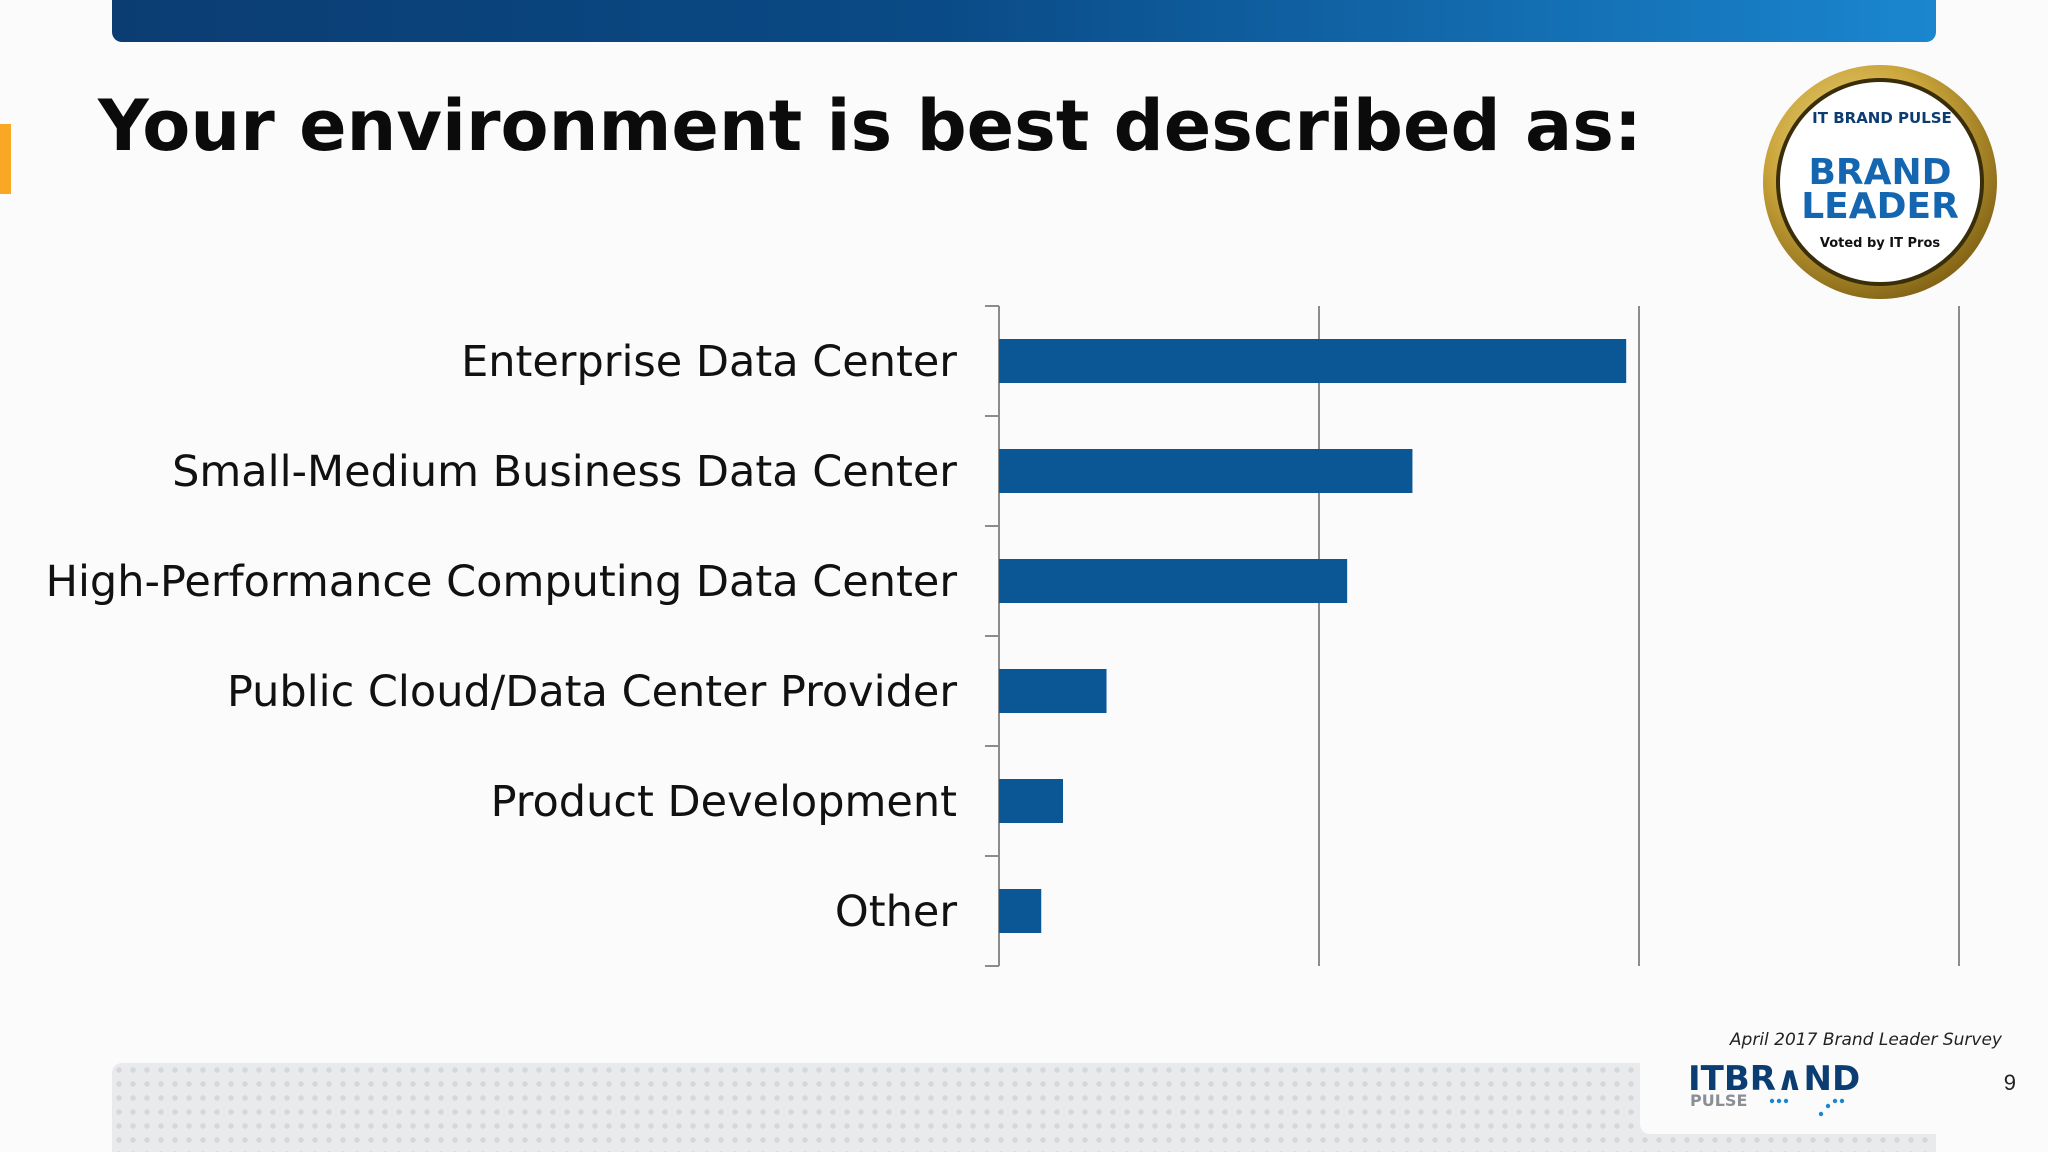  I want to click on footer-bar, so click(1024, 1107).